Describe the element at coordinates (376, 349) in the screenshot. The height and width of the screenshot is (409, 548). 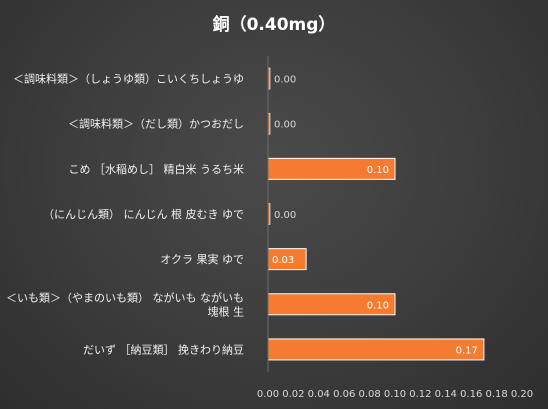
I see `bar` at that location.